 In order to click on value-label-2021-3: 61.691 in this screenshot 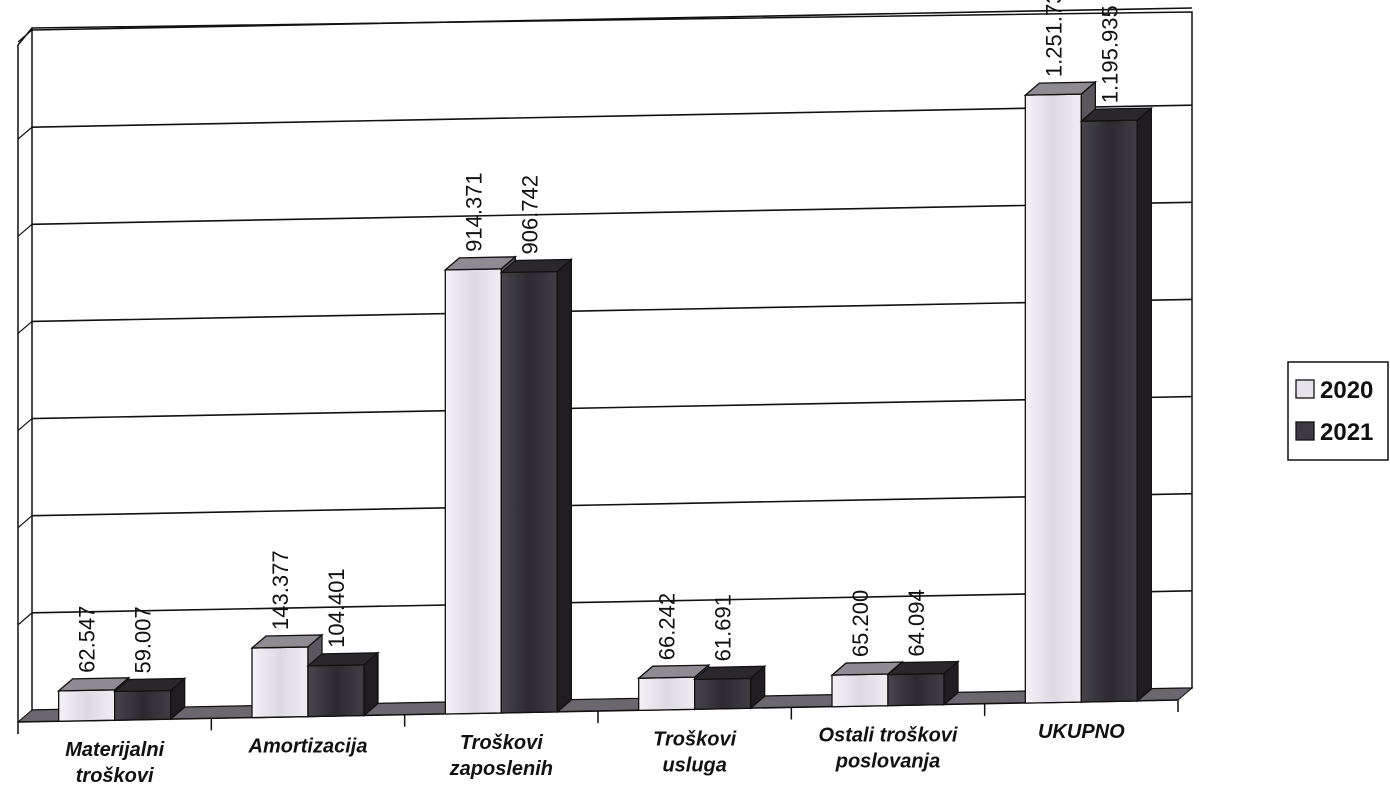, I will do `click(723, 627)`.